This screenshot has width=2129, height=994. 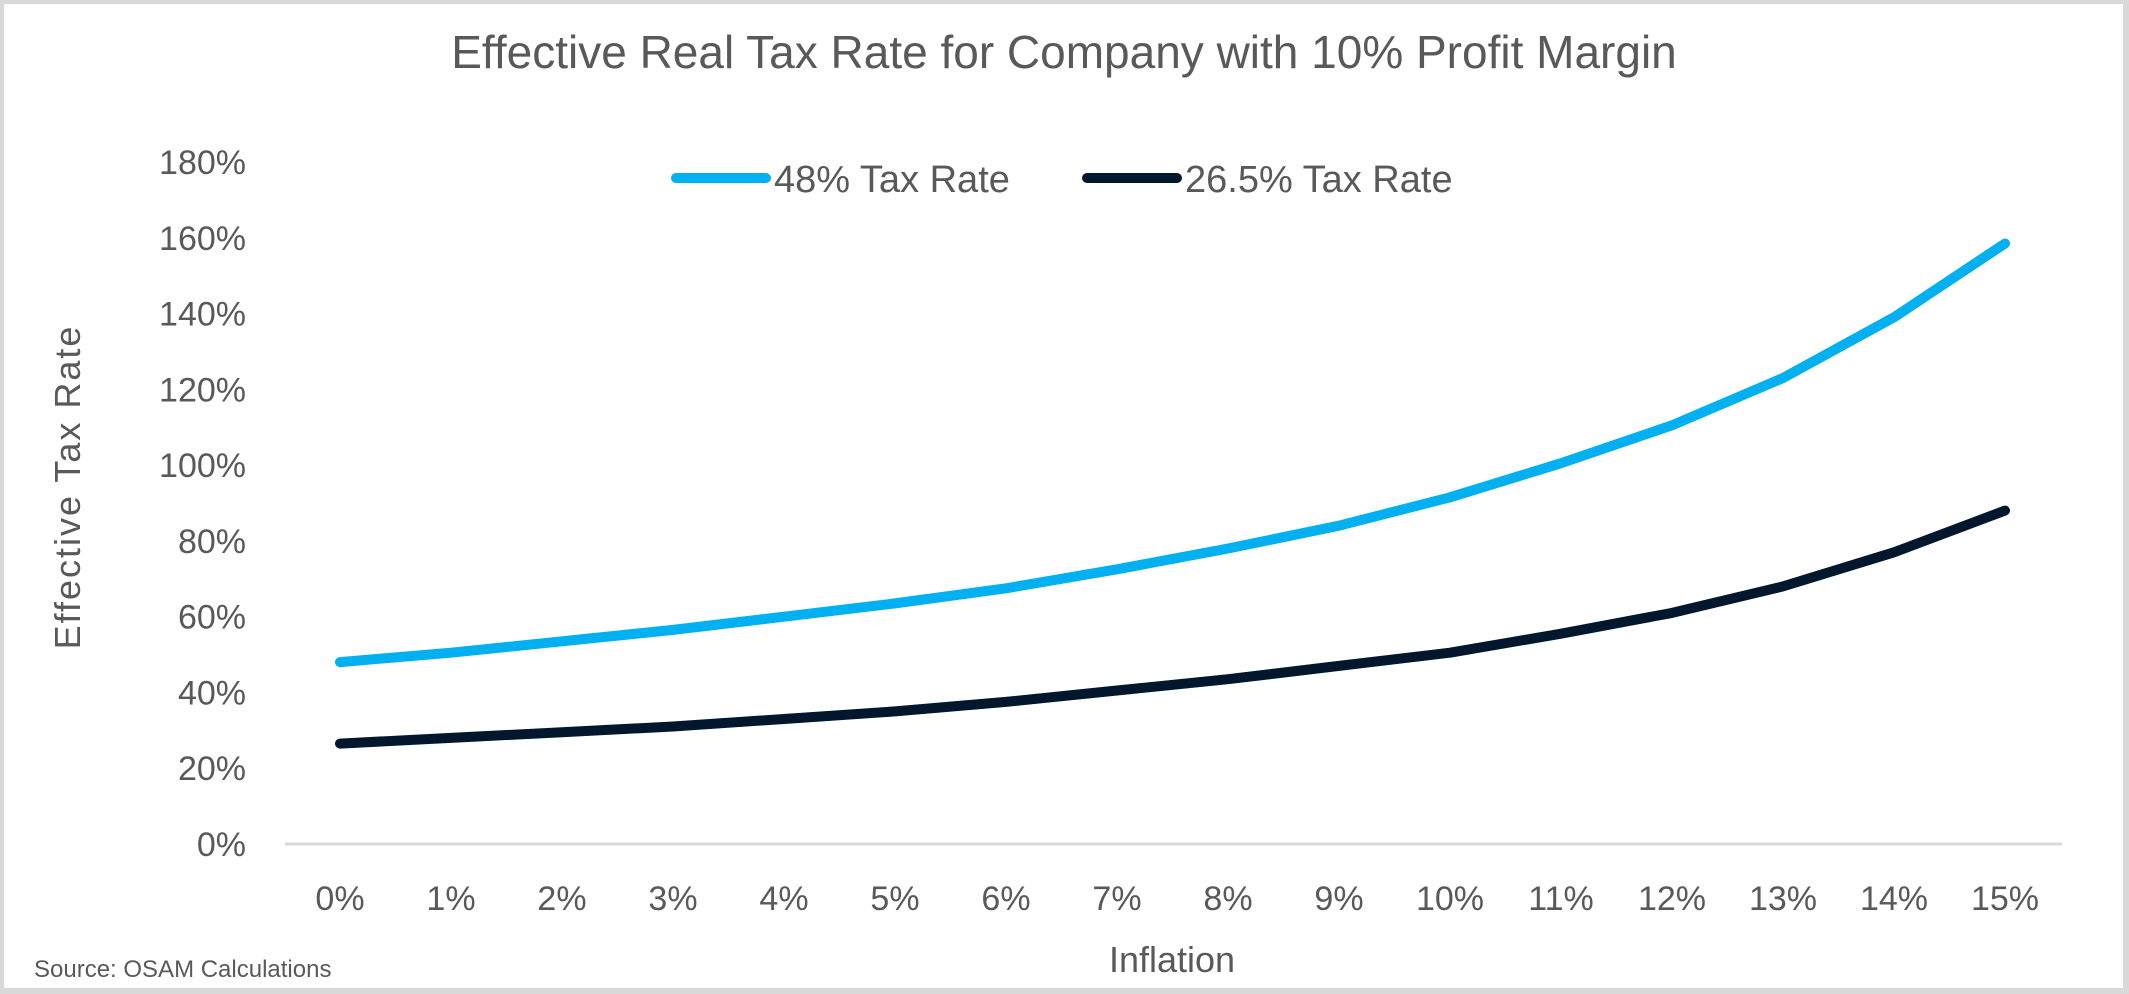 I want to click on y-tick-label: 80%, so click(x=212, y=542).